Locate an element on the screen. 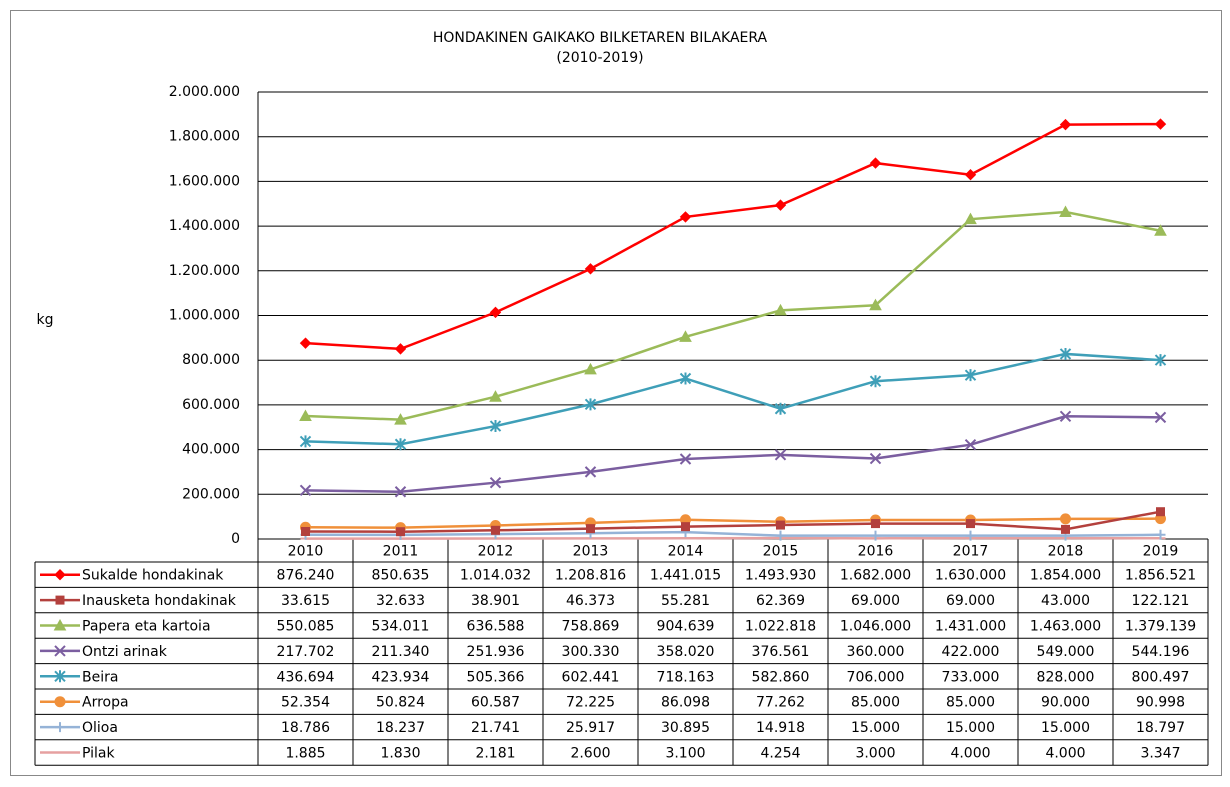  y-tick-label: 1.600.000 is located at coordinates (204, 181).